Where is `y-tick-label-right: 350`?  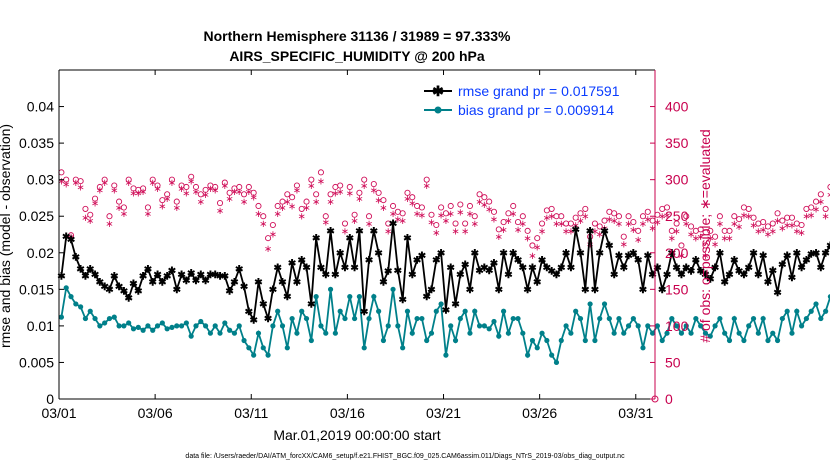 y-tick-label-right: 350 is located at coordinates (677, 143).